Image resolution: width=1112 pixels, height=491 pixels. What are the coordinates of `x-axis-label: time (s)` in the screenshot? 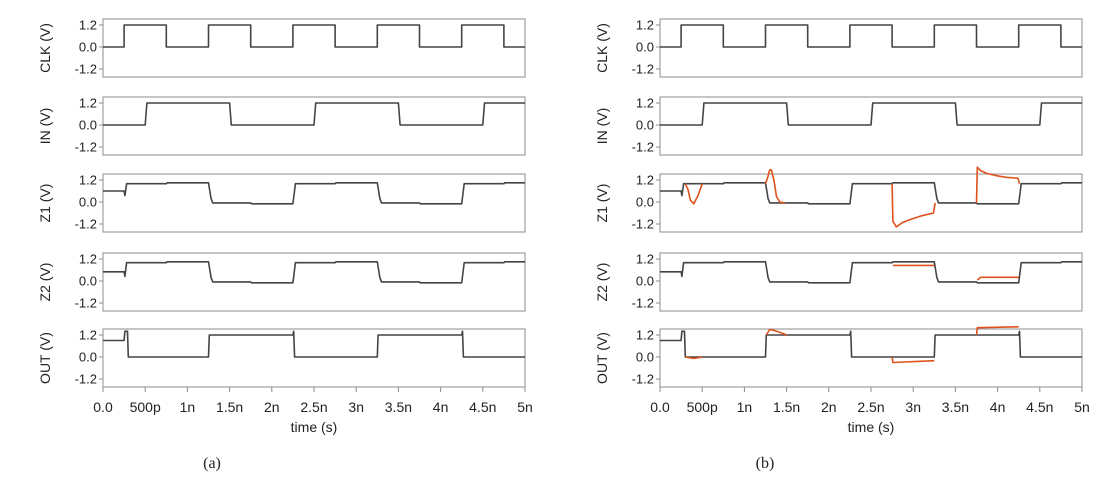 It's located at (314, 427).